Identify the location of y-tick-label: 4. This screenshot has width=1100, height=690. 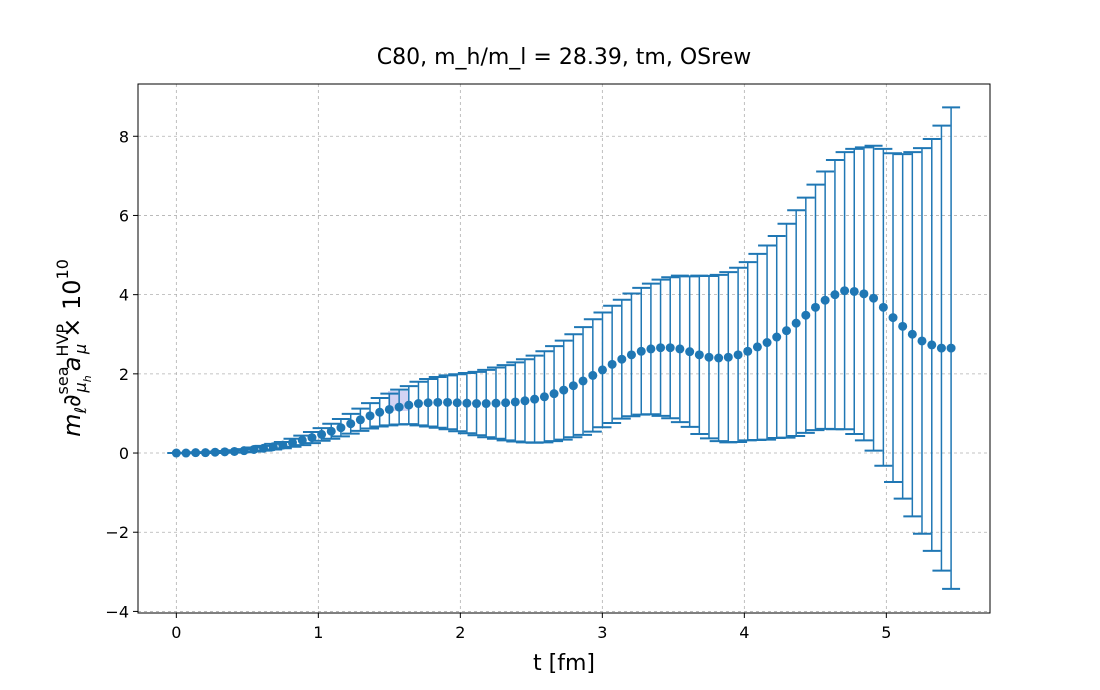
(124, 295).